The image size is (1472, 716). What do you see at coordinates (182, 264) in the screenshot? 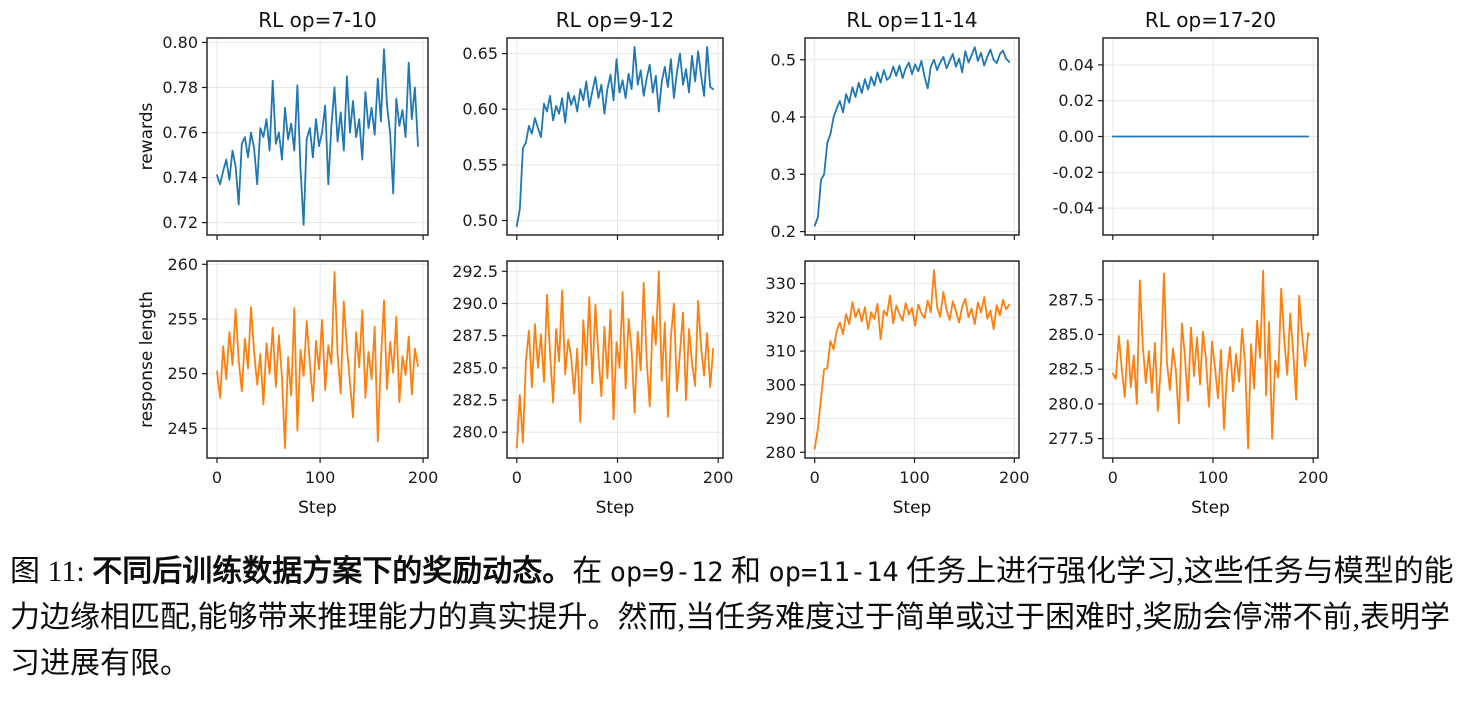
I see `y-tick-label: 260` at bounding box center [182, 264].